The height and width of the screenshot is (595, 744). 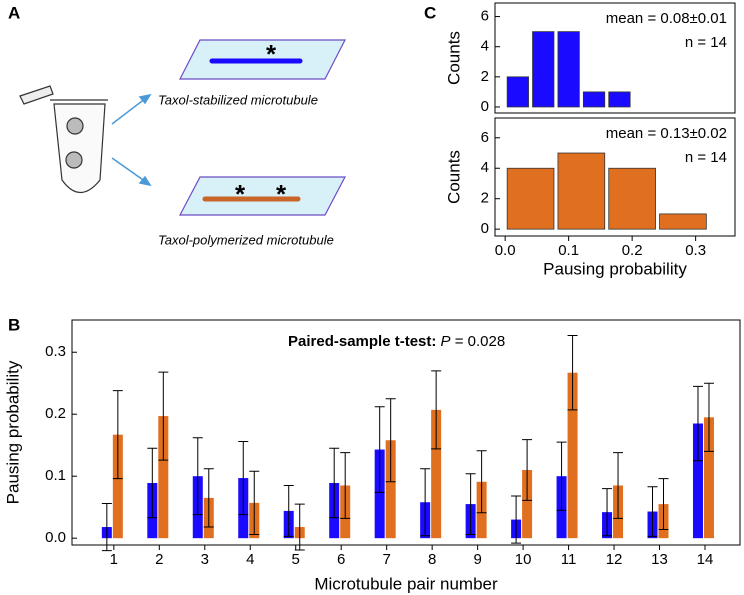 What do you see at coordinates (406, 583) in the screenshot?
I see `x-axis-label: Microtubule pair number` at bounding box center [406, 583].